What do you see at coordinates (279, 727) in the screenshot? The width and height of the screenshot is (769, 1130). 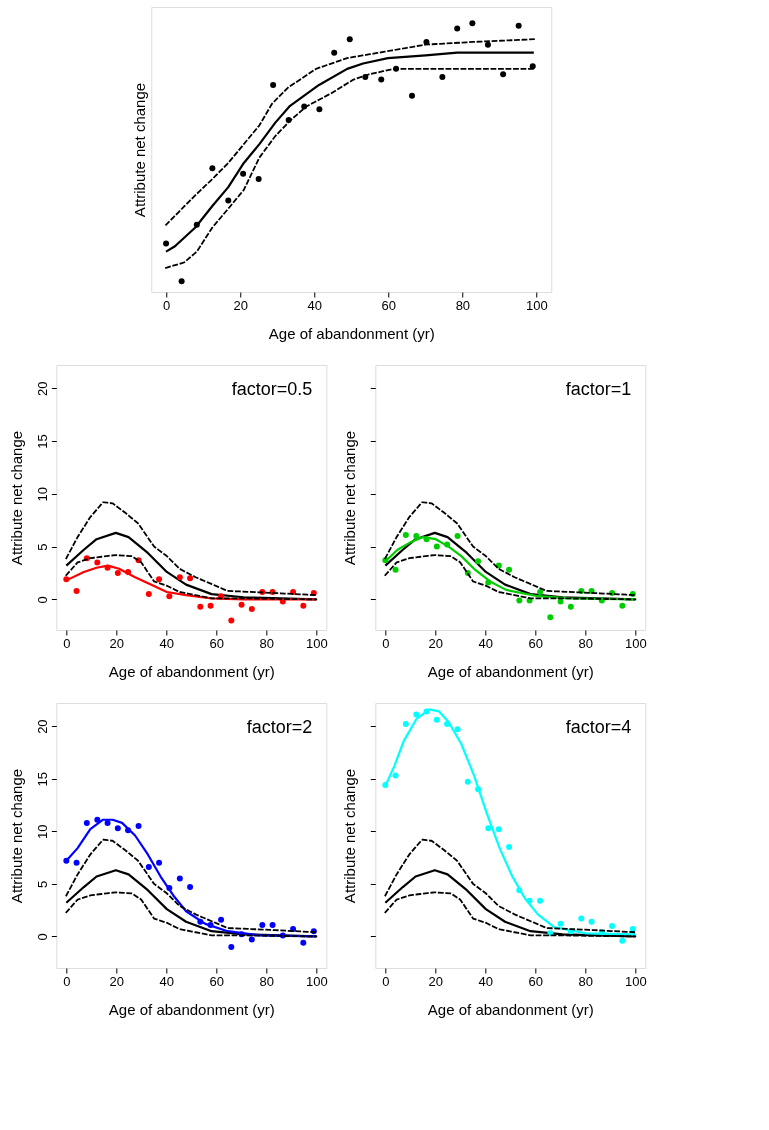 I see `annotation: factor=2` at bounding box center [279, 727].